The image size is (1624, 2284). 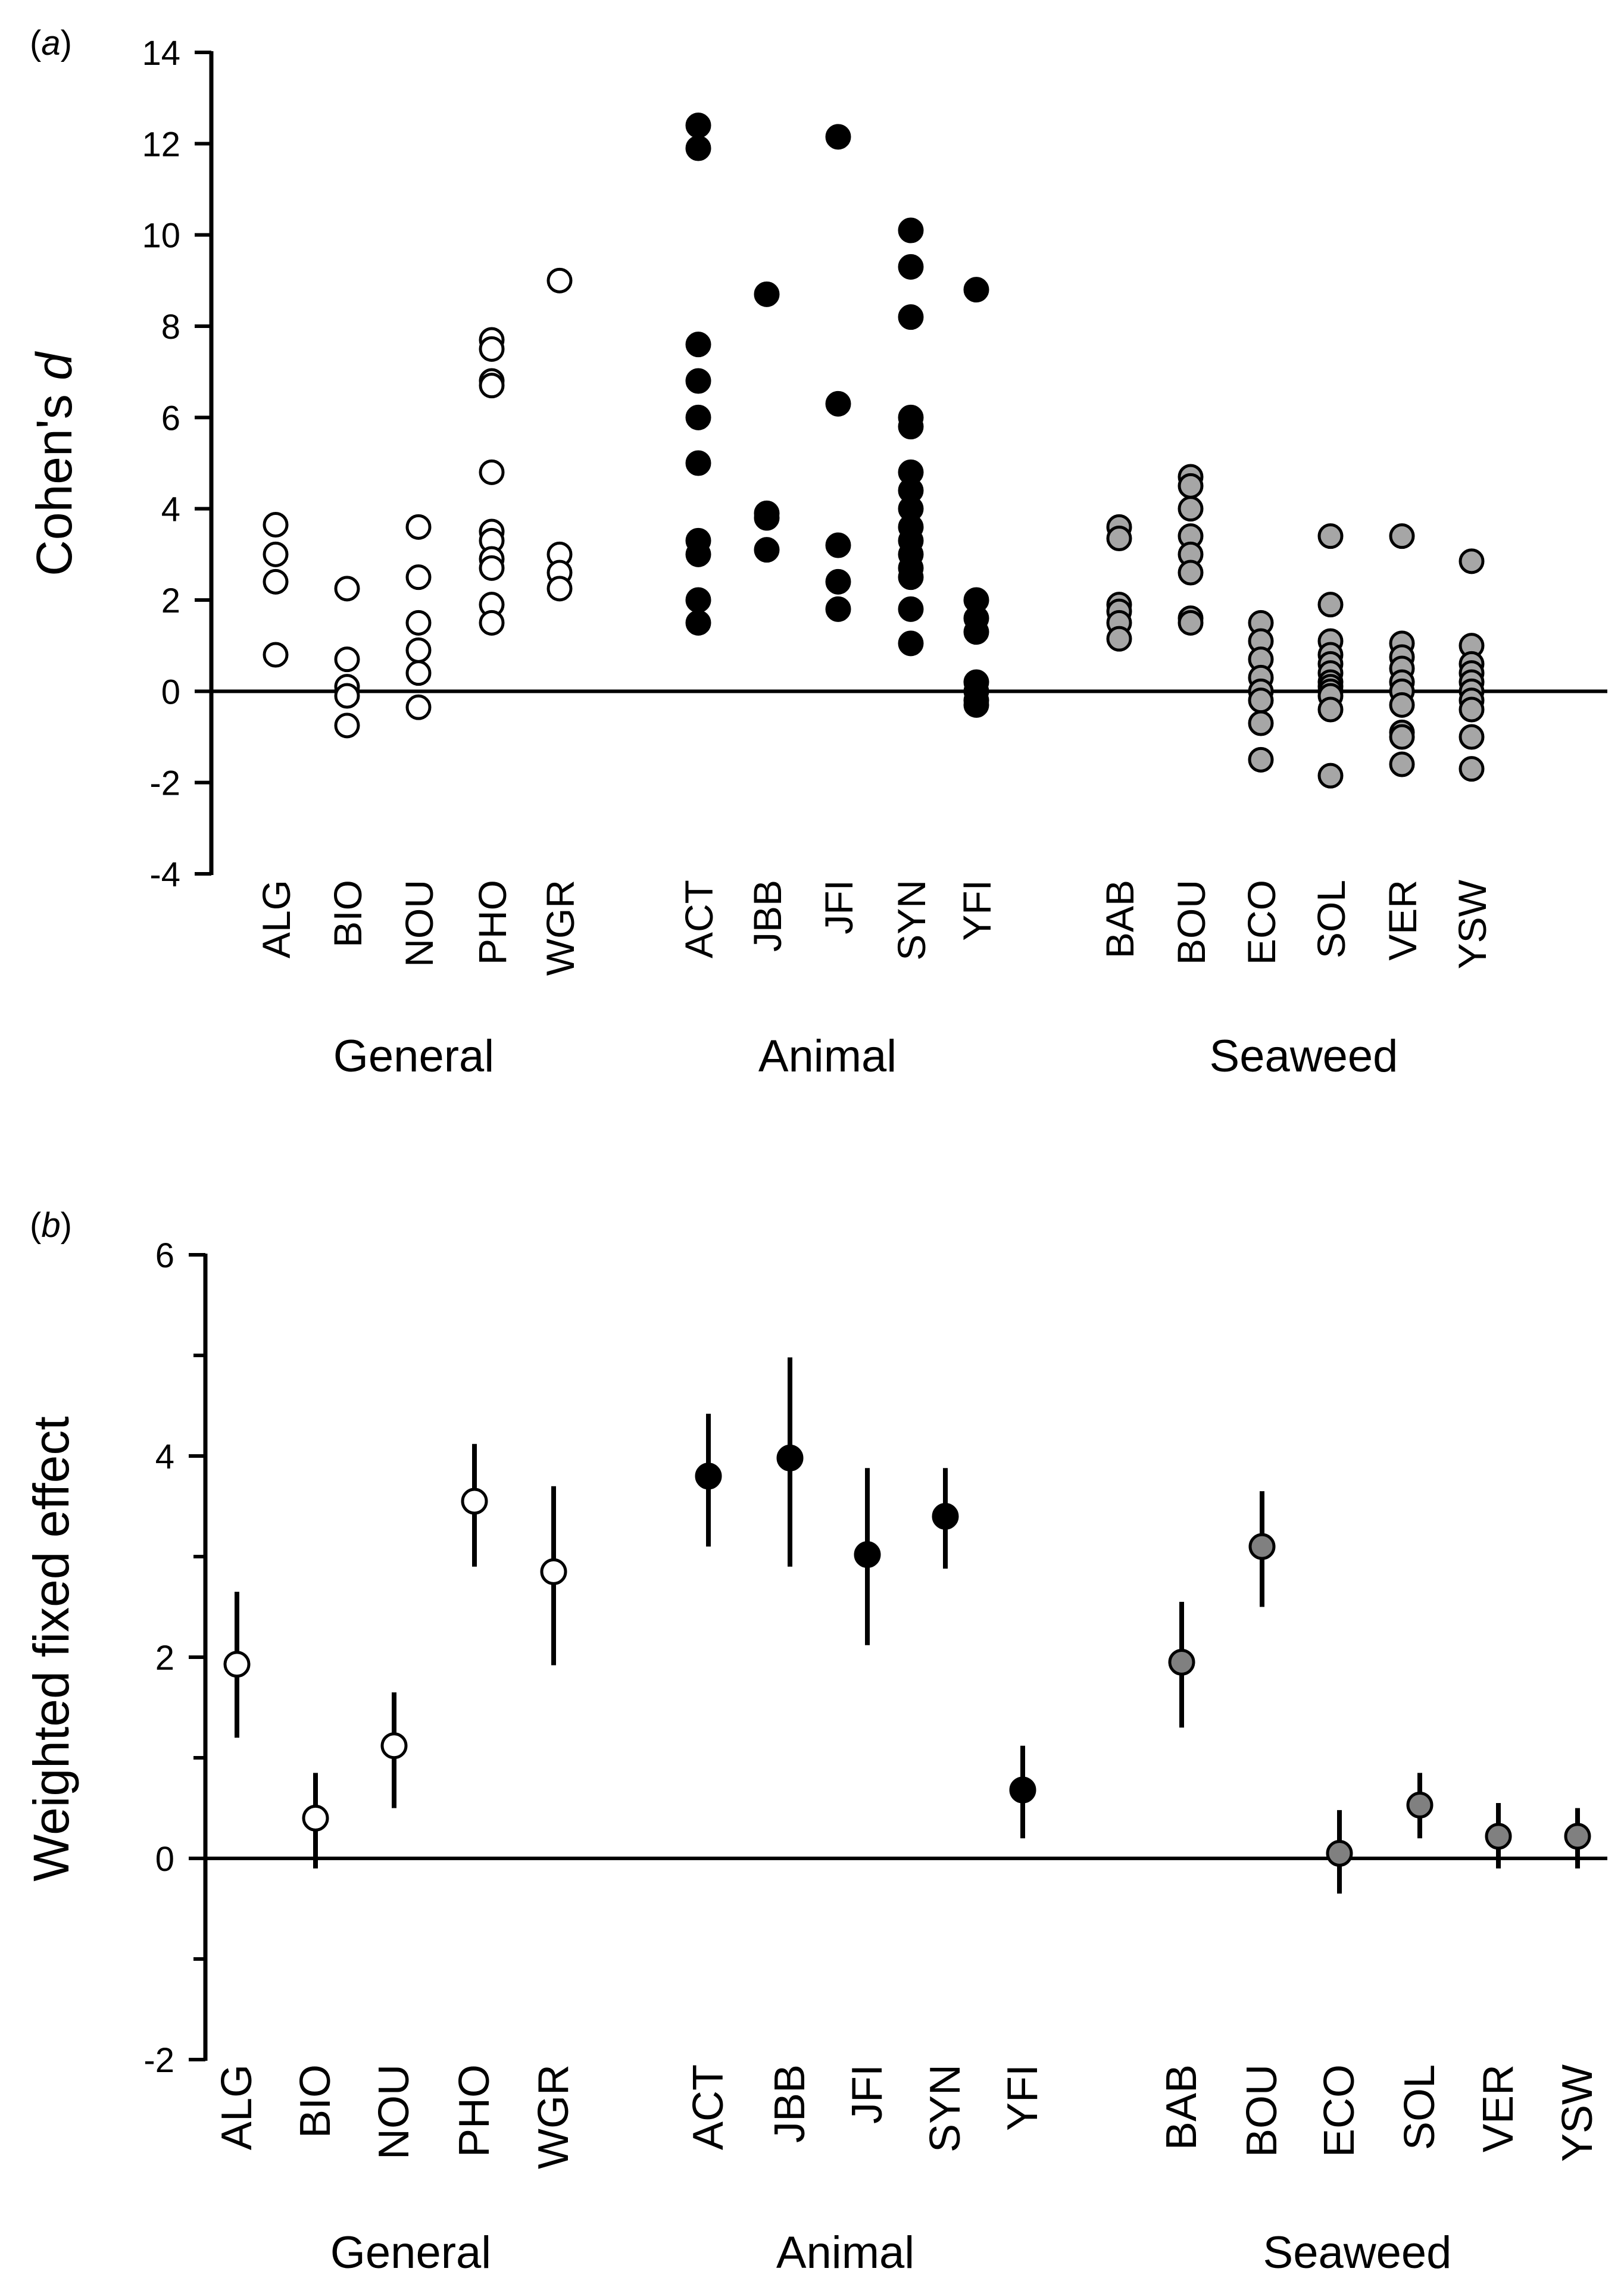 What do you see at coordinates (1261, 922) in the screenshot?
I see `panel-a-x-tick-label: ECO` at bounding box center [1261, 922].